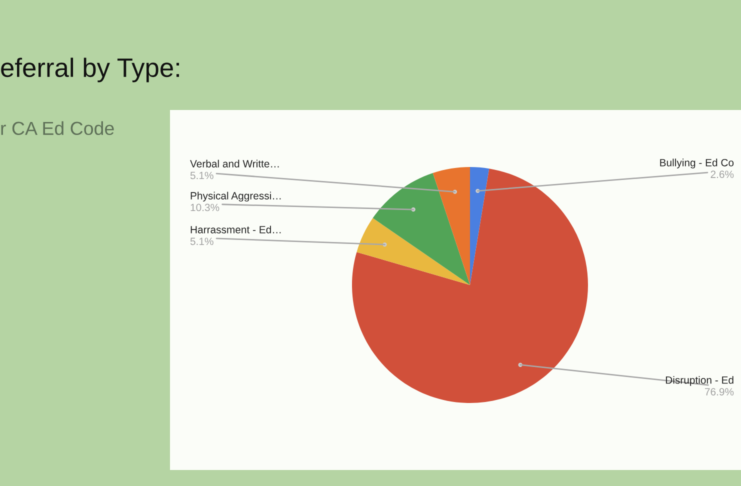 The width and height of the screenshot is (741, 486). Describe the element at coordinates (719, 392) in the screenshot. I see `data-label: 76.9%` at that location.